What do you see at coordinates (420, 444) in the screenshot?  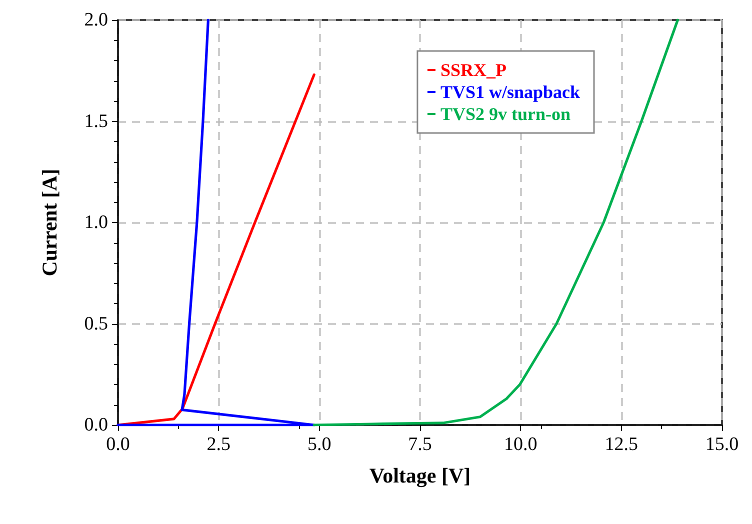 I see `x-tick-label: 7.5` at bounding box center [420, 444].